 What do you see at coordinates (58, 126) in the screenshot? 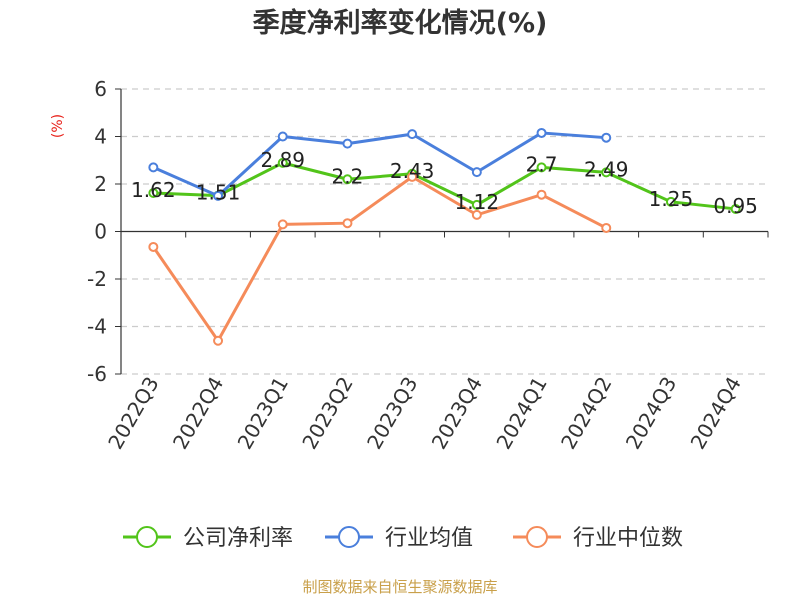
I see `unit-label: (%)` at bounding box center [58, 126].